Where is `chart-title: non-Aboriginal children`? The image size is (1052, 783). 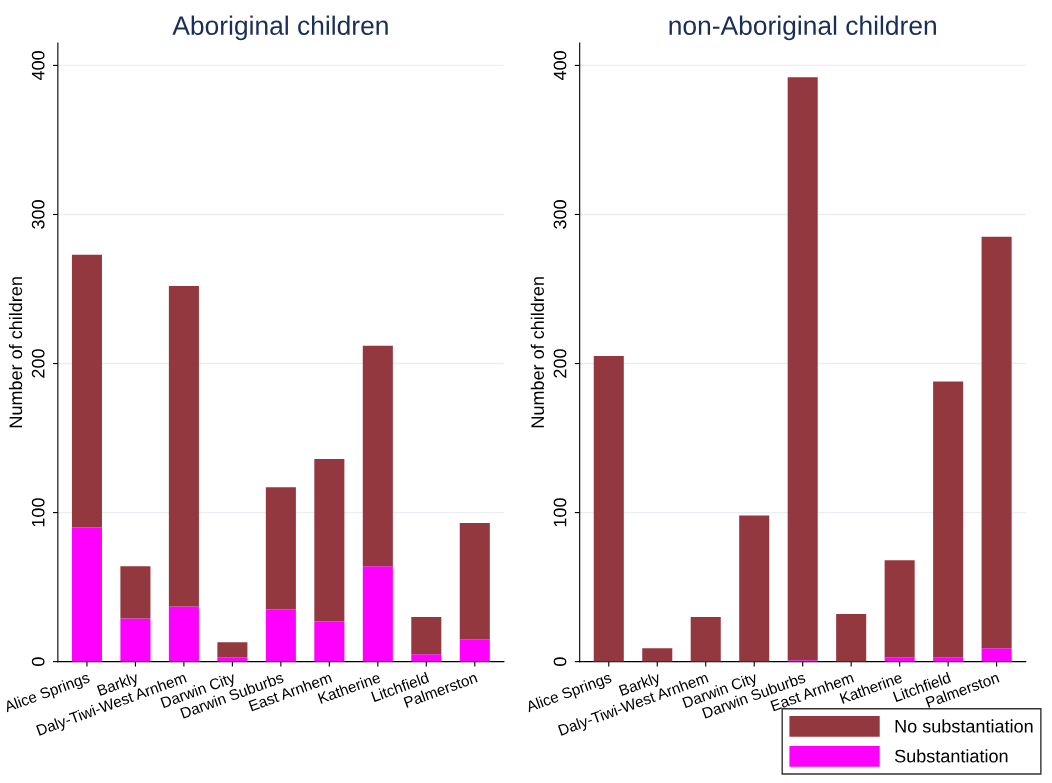 chart-title: non-Aboriginal children is located at coordinates (802, 28).